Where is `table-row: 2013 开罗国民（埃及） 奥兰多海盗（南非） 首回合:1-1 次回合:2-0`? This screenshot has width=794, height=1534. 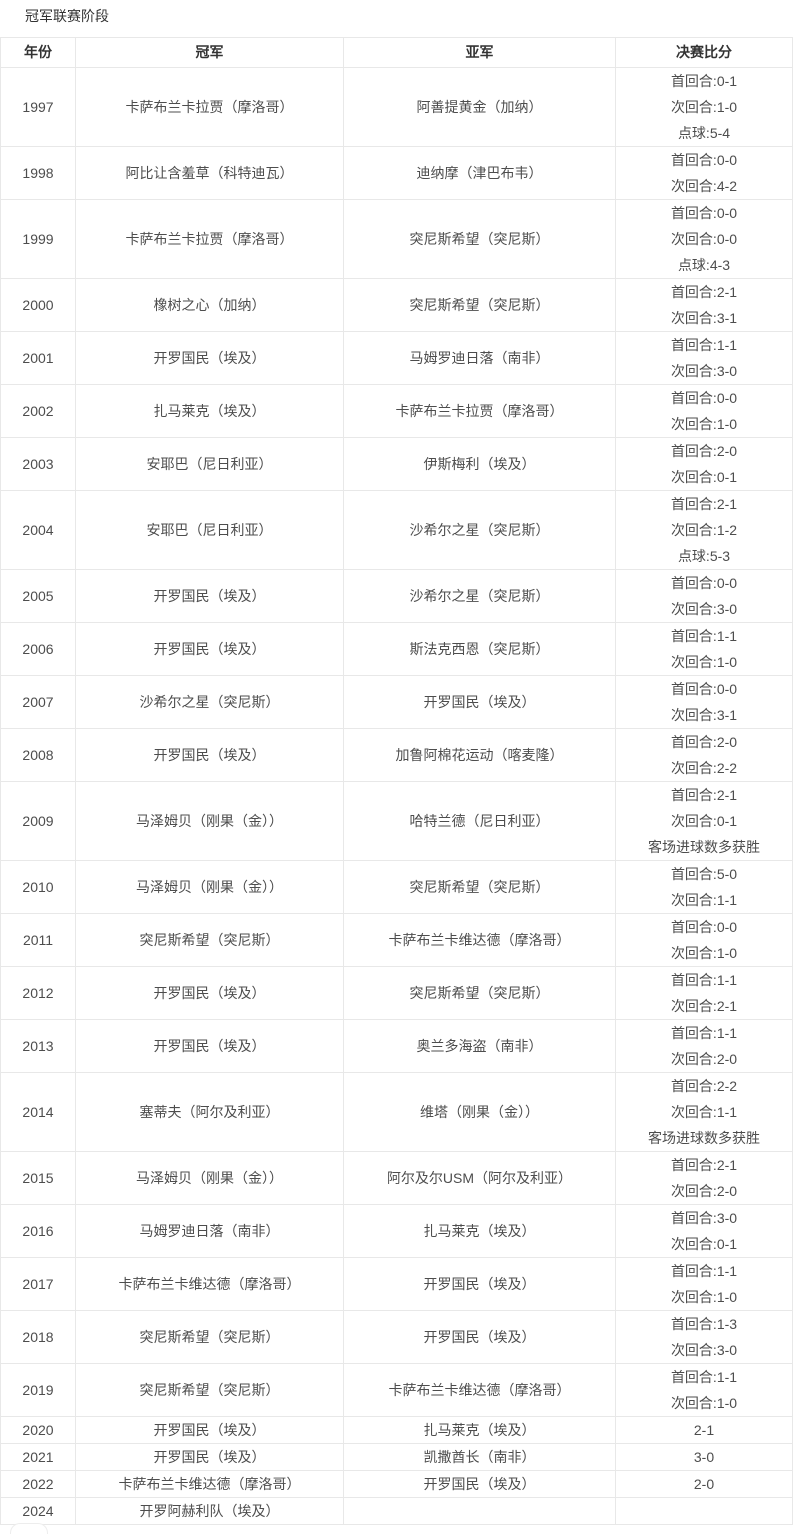 table-row: 2013 开罗国民（埃及） 奥兰多海盗（南非） 首回合:1-1 次回合:2-0 is located at coordinates (396, 1046).